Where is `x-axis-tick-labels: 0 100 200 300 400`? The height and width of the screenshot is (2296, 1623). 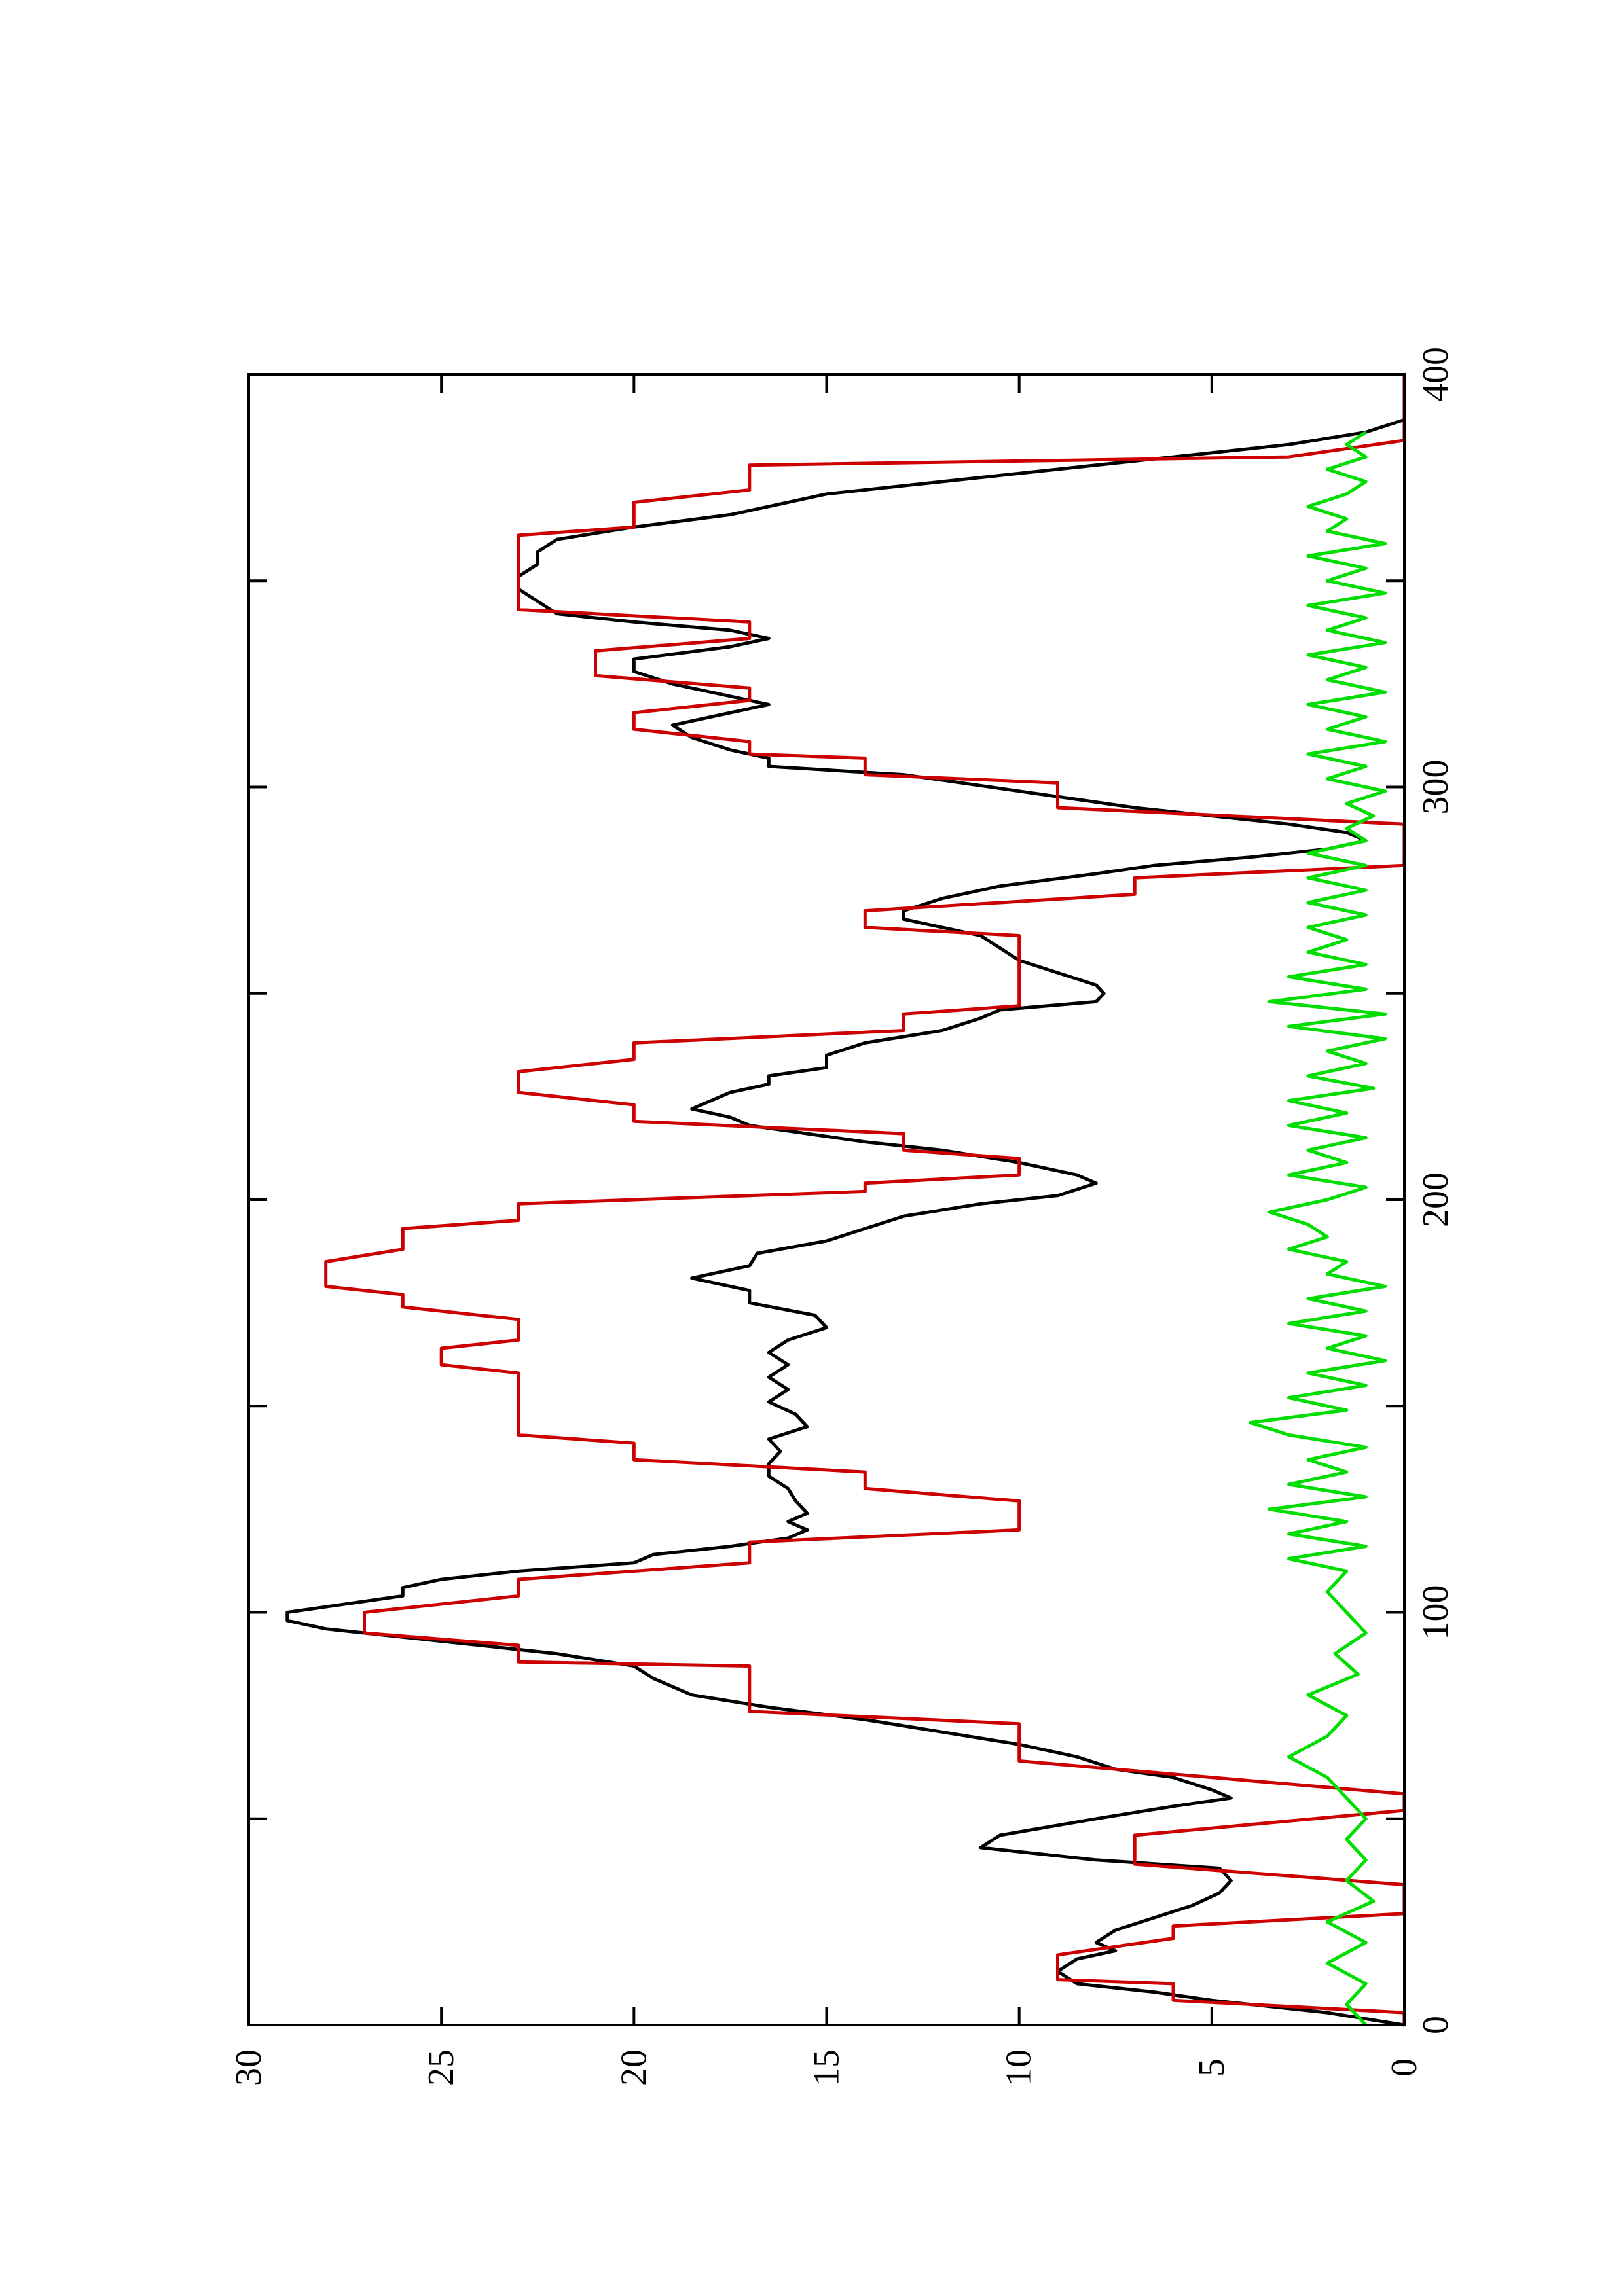 x-axis-tick-labels: 0 100 200 300 400 is located at coordinates (1435, 1190).